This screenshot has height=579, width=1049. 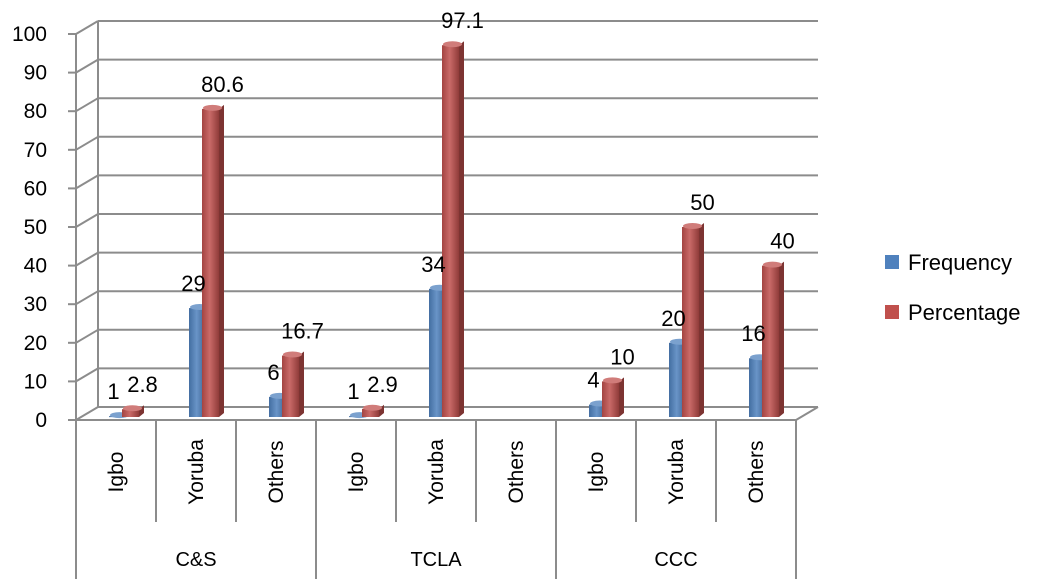 I want to click on y-tick-label: 60, so click(x=35, y=188).